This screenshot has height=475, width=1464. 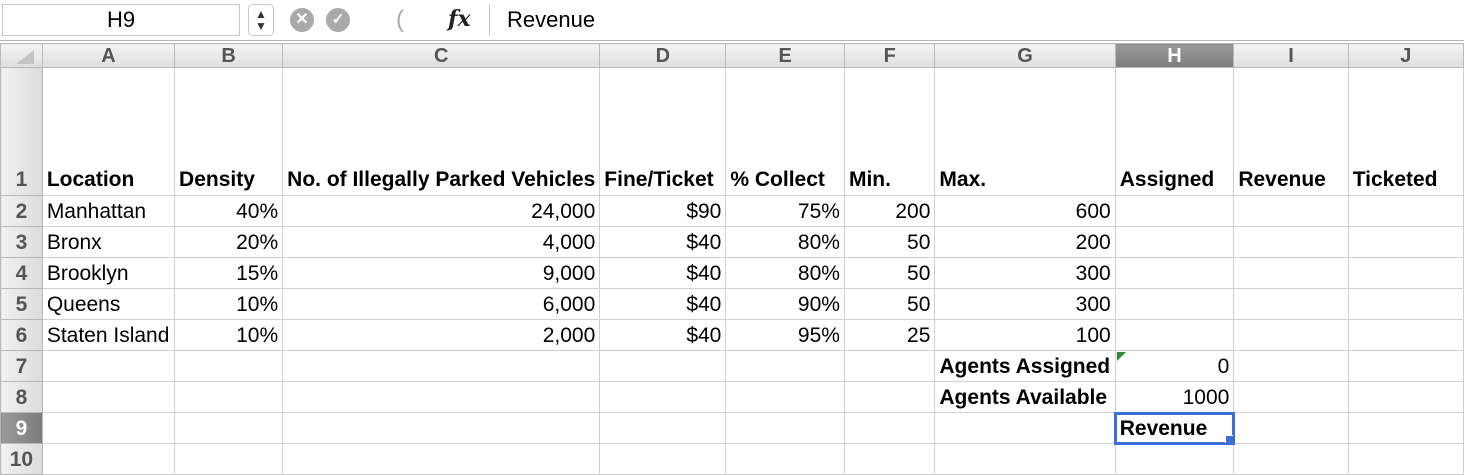 What do you see at coordinates (108, 55) in the screenshot?
I see `column-header-a: A` at bounding box center [108, 55].